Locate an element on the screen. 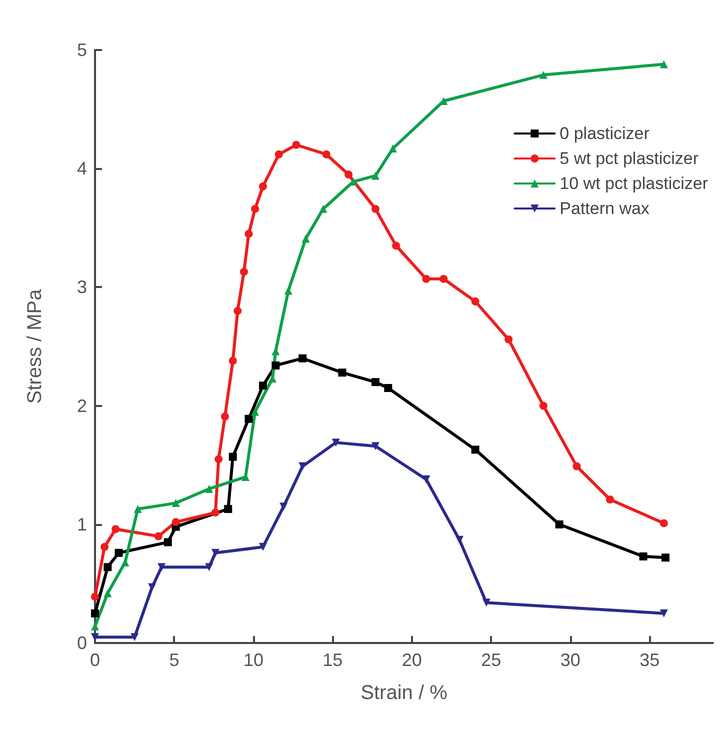 Image resolution: width=721 pixels, height=739 pixels. legend-label: 5 wt pct plasticizer is located at coordinates (629, 158).